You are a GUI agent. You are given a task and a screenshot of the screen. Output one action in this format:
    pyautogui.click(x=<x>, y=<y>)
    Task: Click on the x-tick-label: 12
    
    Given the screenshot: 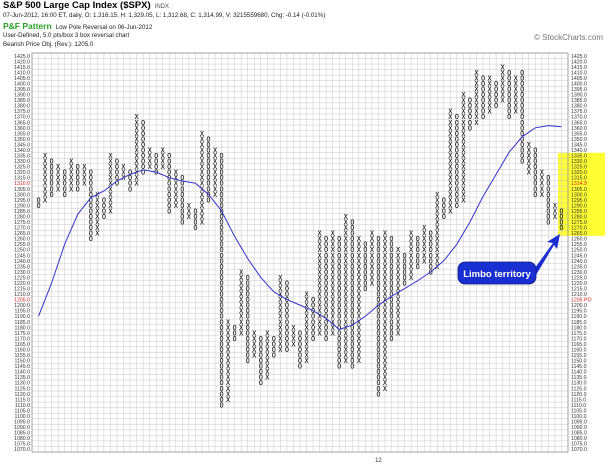 What is the action you would take?
    pyautogui.click(x=378, y=461)
    